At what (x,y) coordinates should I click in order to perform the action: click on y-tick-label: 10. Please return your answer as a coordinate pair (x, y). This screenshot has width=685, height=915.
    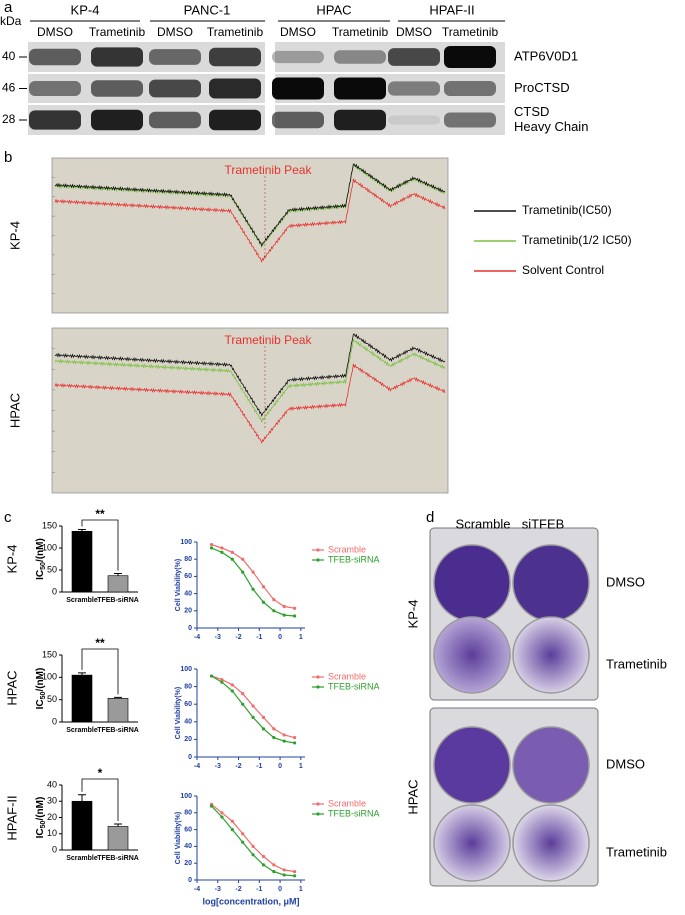
    Looking at the image, I should click on (52, 833).